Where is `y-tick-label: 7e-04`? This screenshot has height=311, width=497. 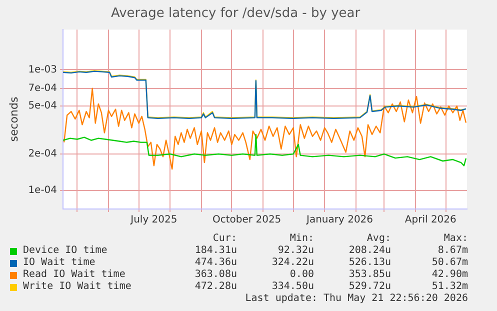 y-tick-label: 7e-04 is located at coordinates (43, 88).